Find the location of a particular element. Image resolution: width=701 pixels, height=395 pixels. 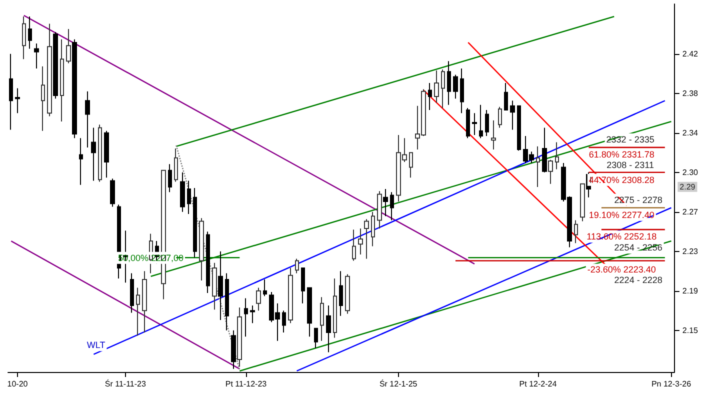

x-tick-label: Pt 11-12-23 is located at coordinates (246, 384).